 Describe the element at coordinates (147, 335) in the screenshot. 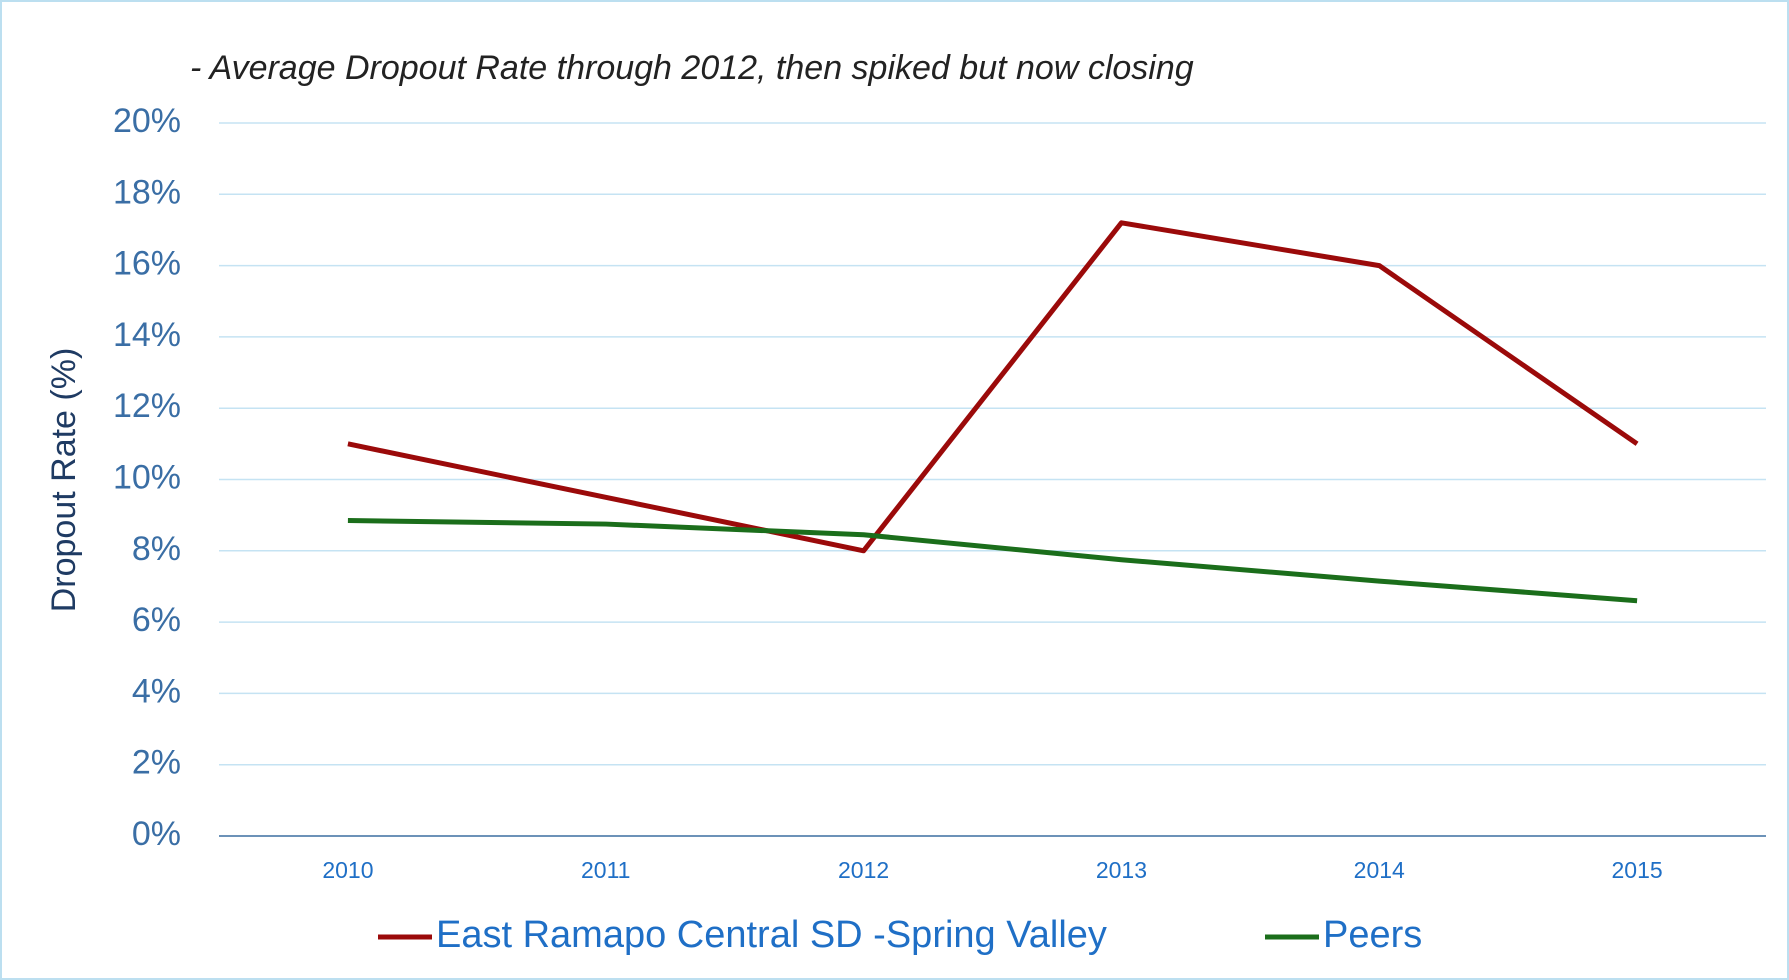

I see `y-tick-label: 14%` at that location.